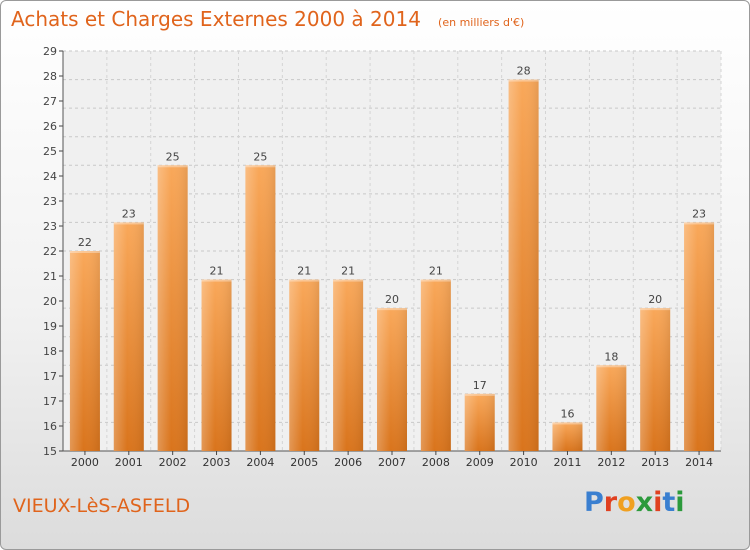 Image resolution: width=750 pixels, height=550 pixels. What do you see at coordinates (129, 462) in the screenshot?
I see `x-tick-label: 2001` at bounding box center [129, 462].